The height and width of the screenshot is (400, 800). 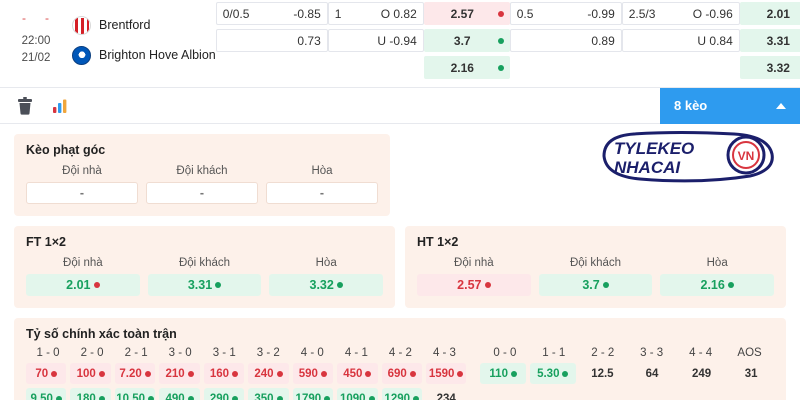 What do you see at coordinates (271, 40) in the screenshot?
I see `odds-cell-ah-1: 0.73` at bounding box center [271, 40].